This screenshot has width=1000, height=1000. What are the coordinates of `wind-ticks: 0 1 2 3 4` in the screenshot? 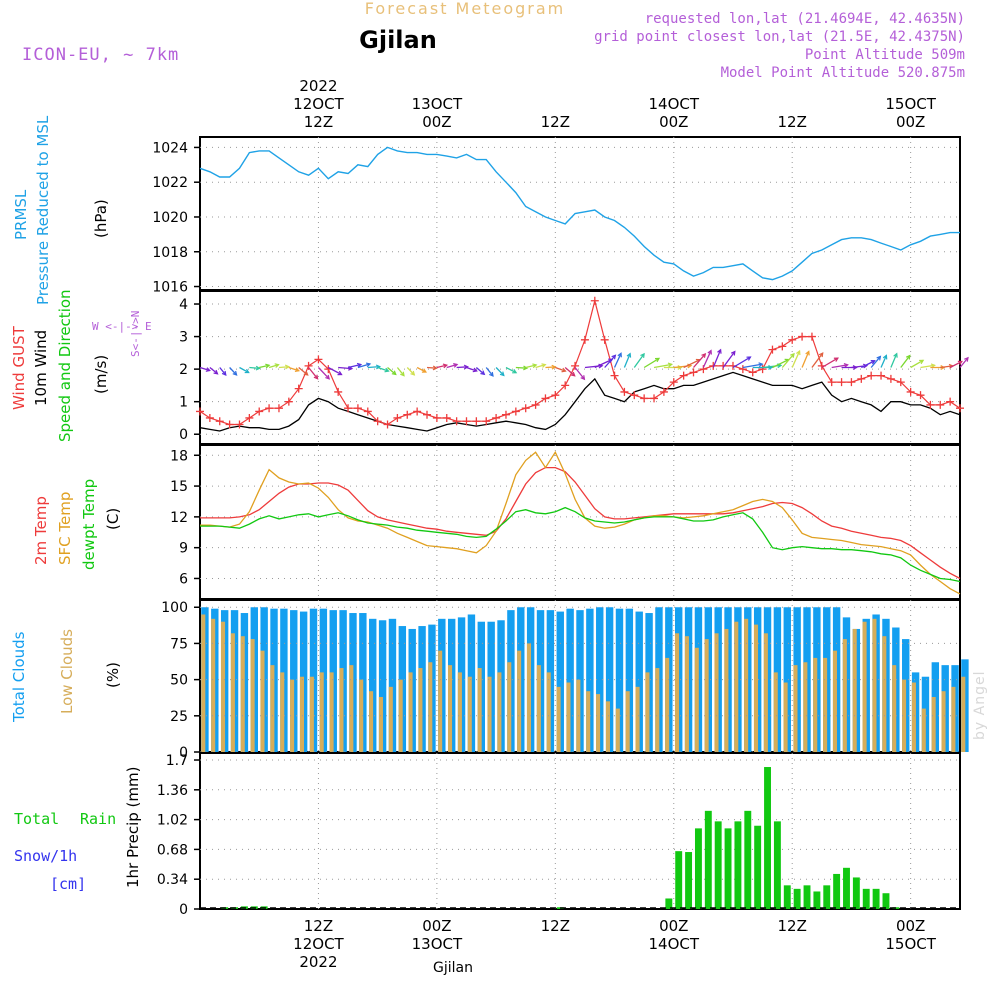 It's located at (189, 370).